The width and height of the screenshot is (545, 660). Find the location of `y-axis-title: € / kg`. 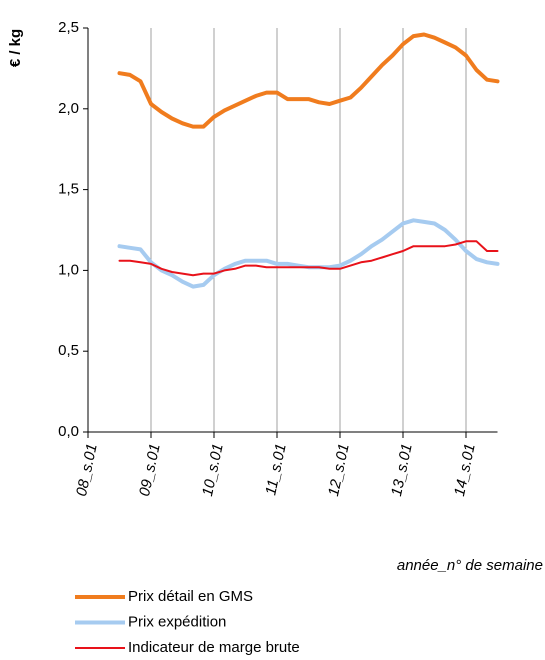

y-axis-title: € / kg is located at coordinates (15, 48).